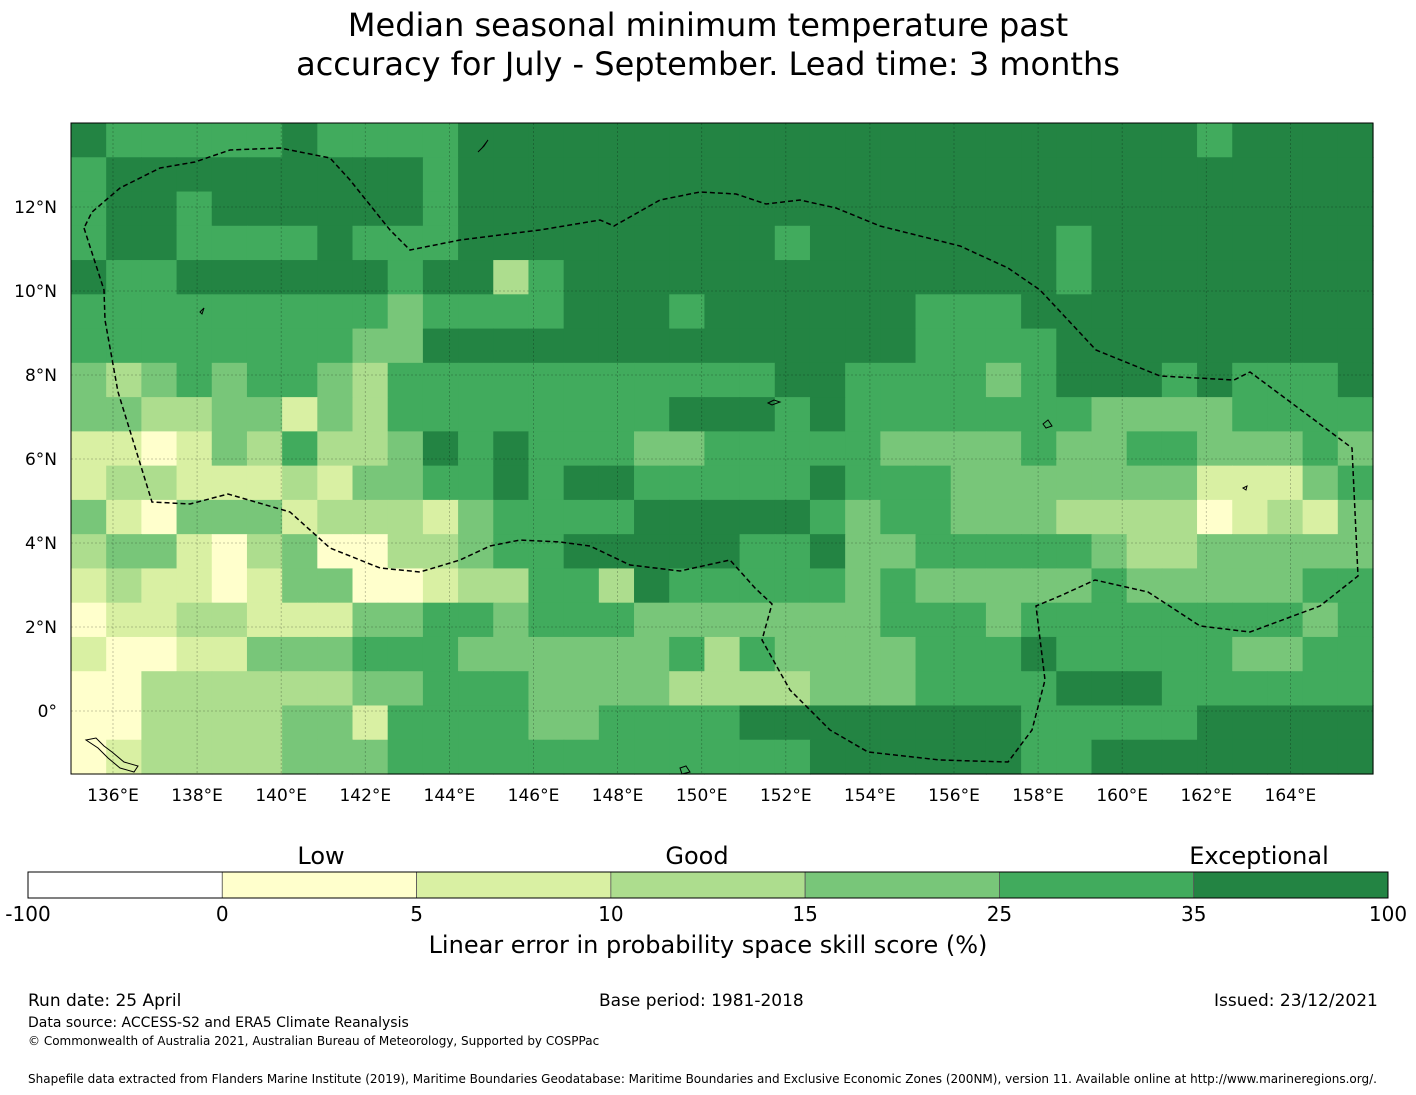  What do you see at coordinates (35, 292) in the screenshot?
I see `lat-tick-label: 10°N` at bounding box center [35, 292].